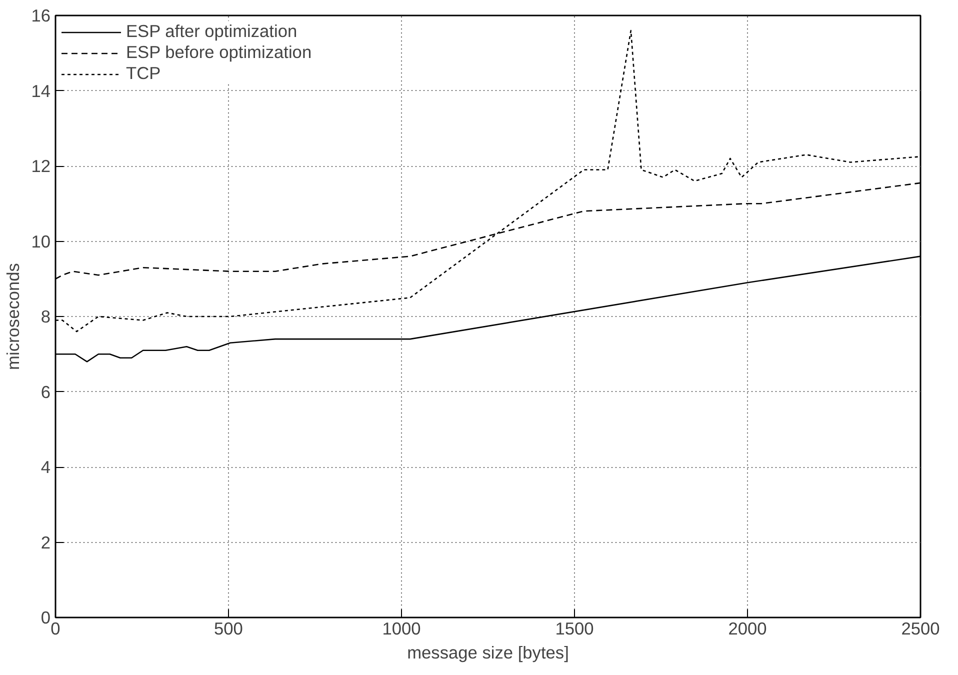  What do you see at coordinates (45, 467) in the screenshot?
I see `y-tick-label: 4` at bounding box center [45, 467].